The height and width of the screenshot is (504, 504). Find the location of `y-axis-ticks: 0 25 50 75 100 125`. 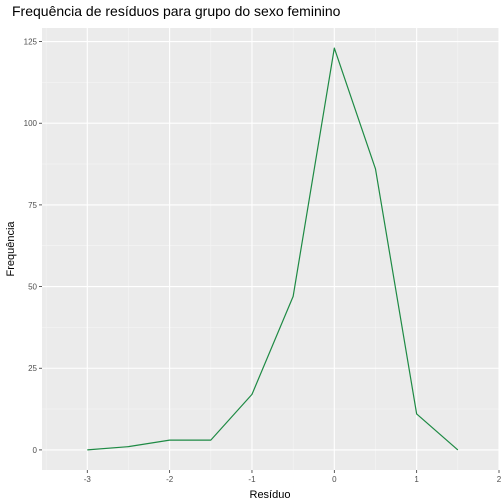

y-axis-ticks: 0 25 50 75 100 125 is located at coordinates (33, 246).